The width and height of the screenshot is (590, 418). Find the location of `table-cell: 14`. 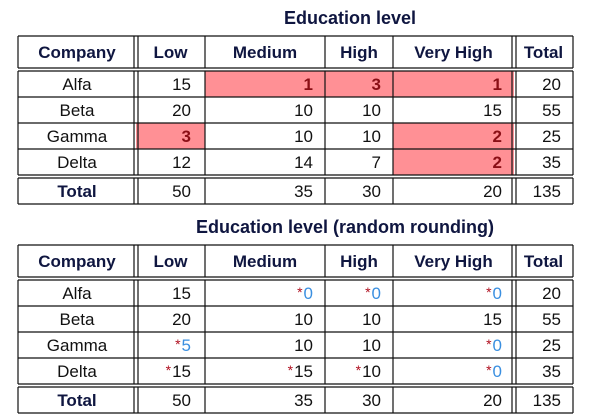

table-cell: 14 is located at coordinates (265, 162).